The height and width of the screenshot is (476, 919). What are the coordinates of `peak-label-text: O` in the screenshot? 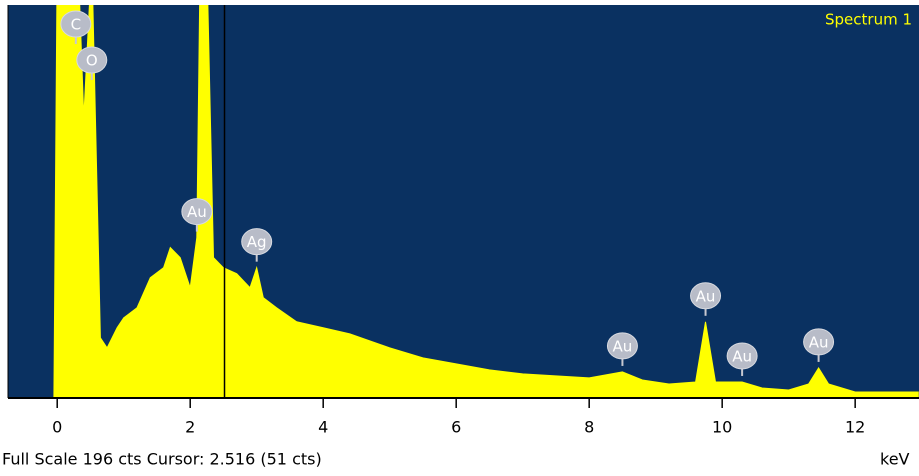 It's located at (92, 61).